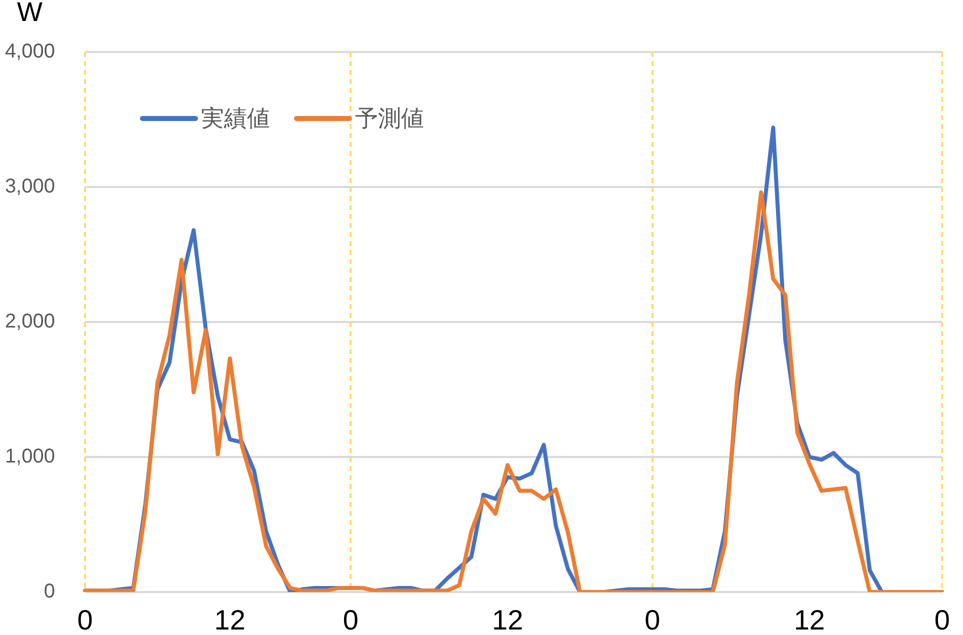  Describe the element at coordinates (235, 119) in the screenshot. I see `legend-label: 実績値` at that location.